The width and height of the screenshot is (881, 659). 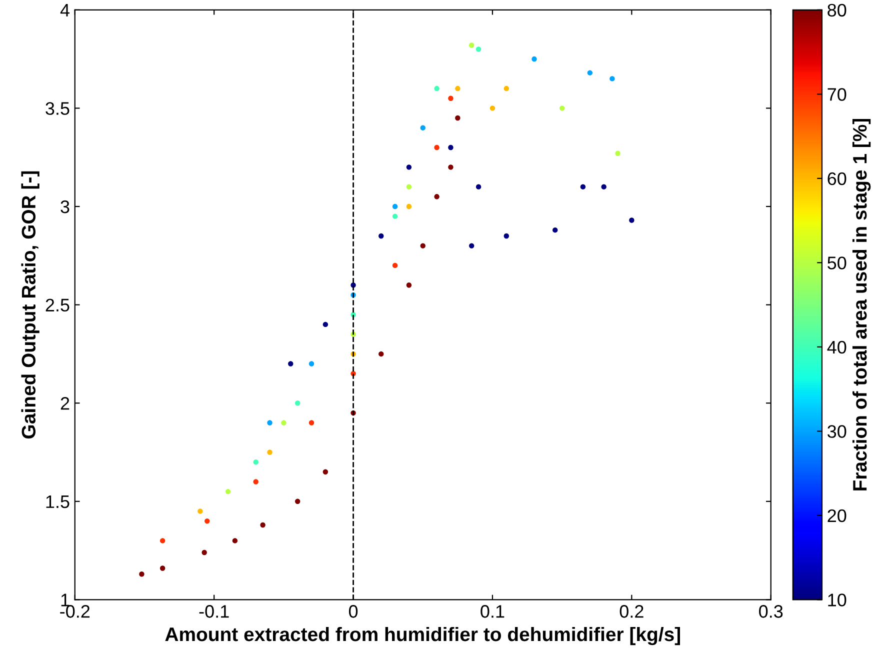 I want to click on y-tick-label: 2, so click(x=65, y=403).